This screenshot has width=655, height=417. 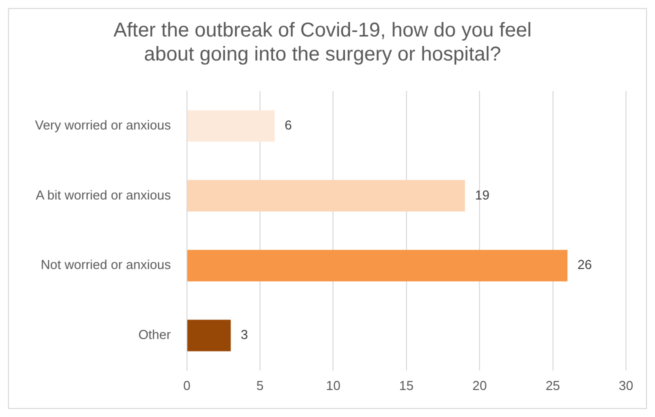 I want to click on x-tick-label: 15, so click(x=406, y=385).